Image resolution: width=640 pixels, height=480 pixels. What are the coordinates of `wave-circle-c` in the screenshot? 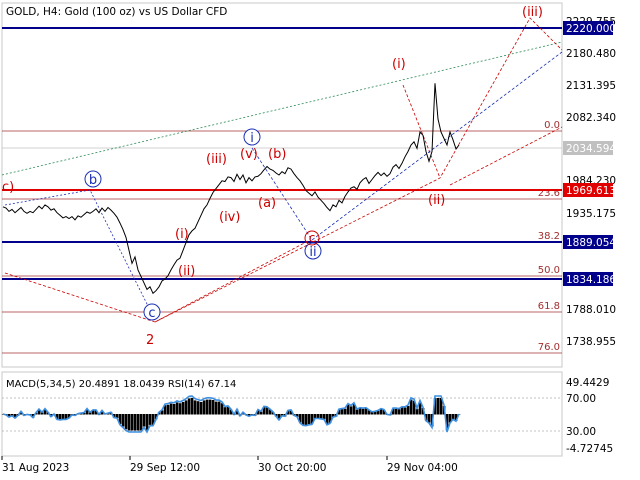 It's located at (152, 312).